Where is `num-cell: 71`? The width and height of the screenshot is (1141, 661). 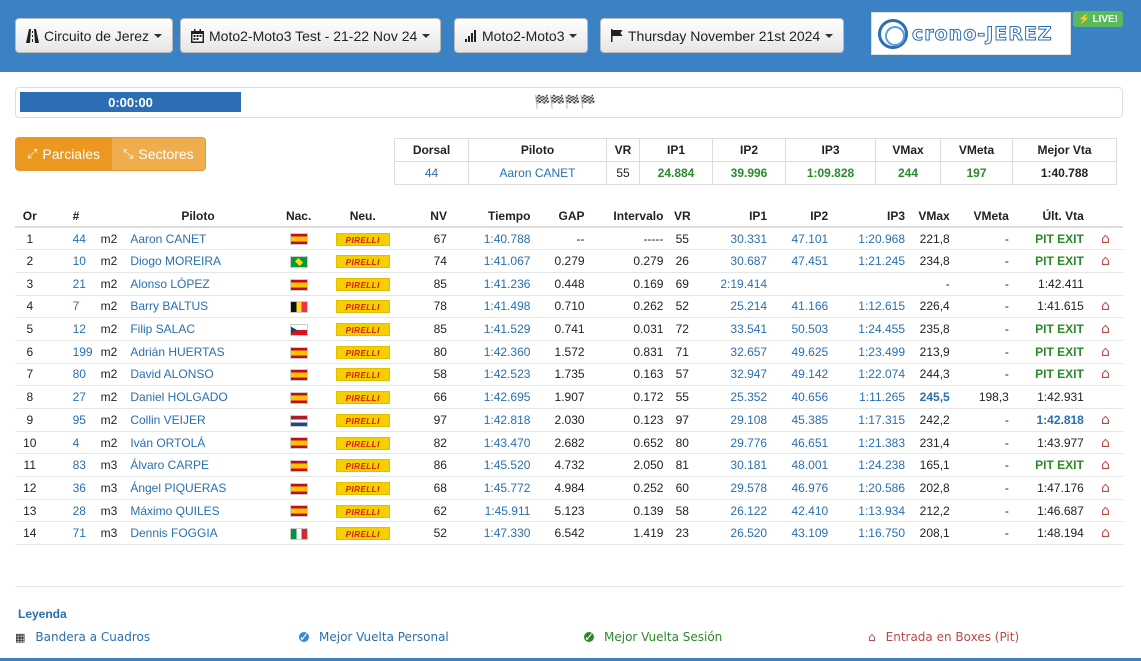
num-cell: 71 is located at coordinates (70, 533).